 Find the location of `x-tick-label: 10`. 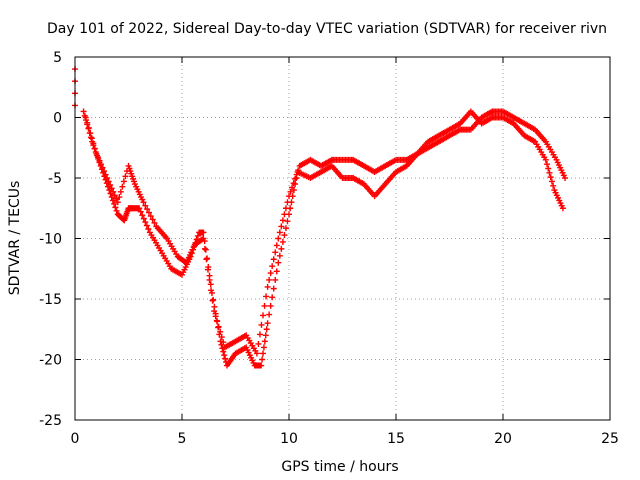

x-tick-label: 10 is located at coordinates (289, 439).